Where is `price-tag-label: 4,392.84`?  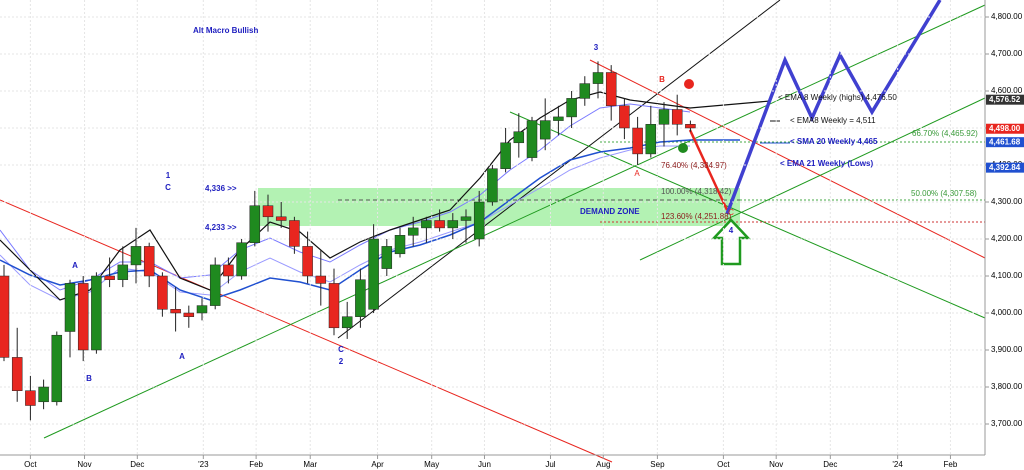 price-tag-label: 4,392.84 is located at coordinates (1005, 167).